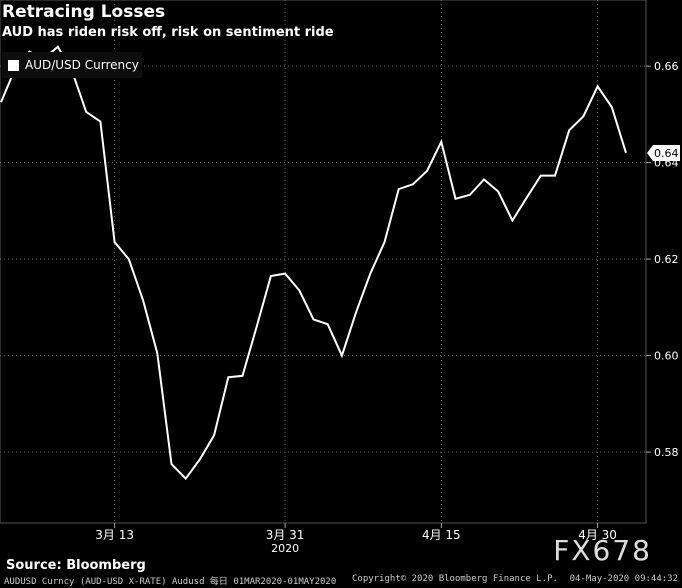  Describe the element at coordinates (441, 535) in the screenshot. I see `x-tick-label: 4月 15` at that location.